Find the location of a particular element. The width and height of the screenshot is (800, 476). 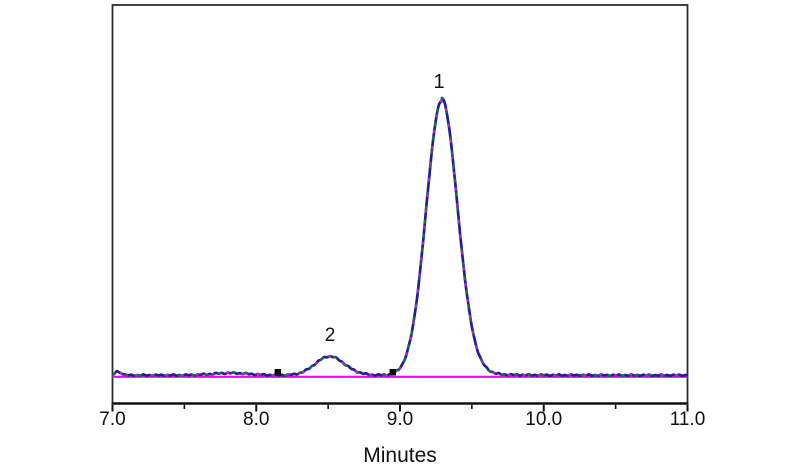

x-tick-label: 9.0 is located at coordinates (400, 419).